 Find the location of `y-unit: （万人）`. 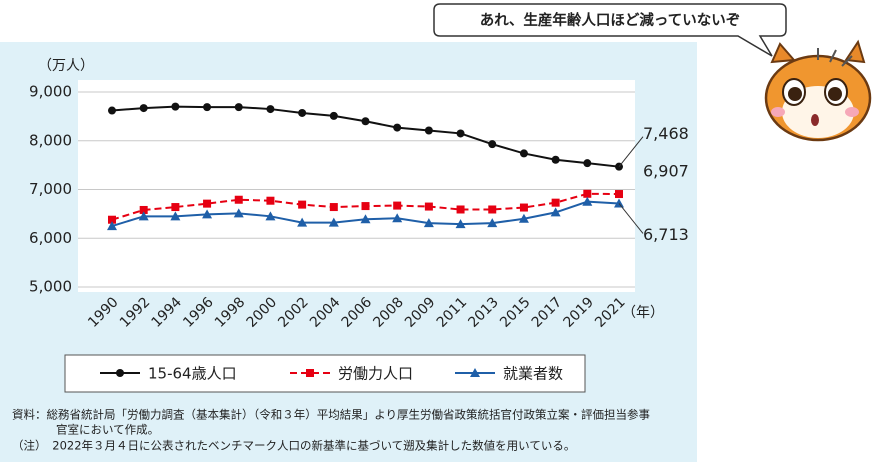

y-unit: （万人） is located at coordinates (66, 66).